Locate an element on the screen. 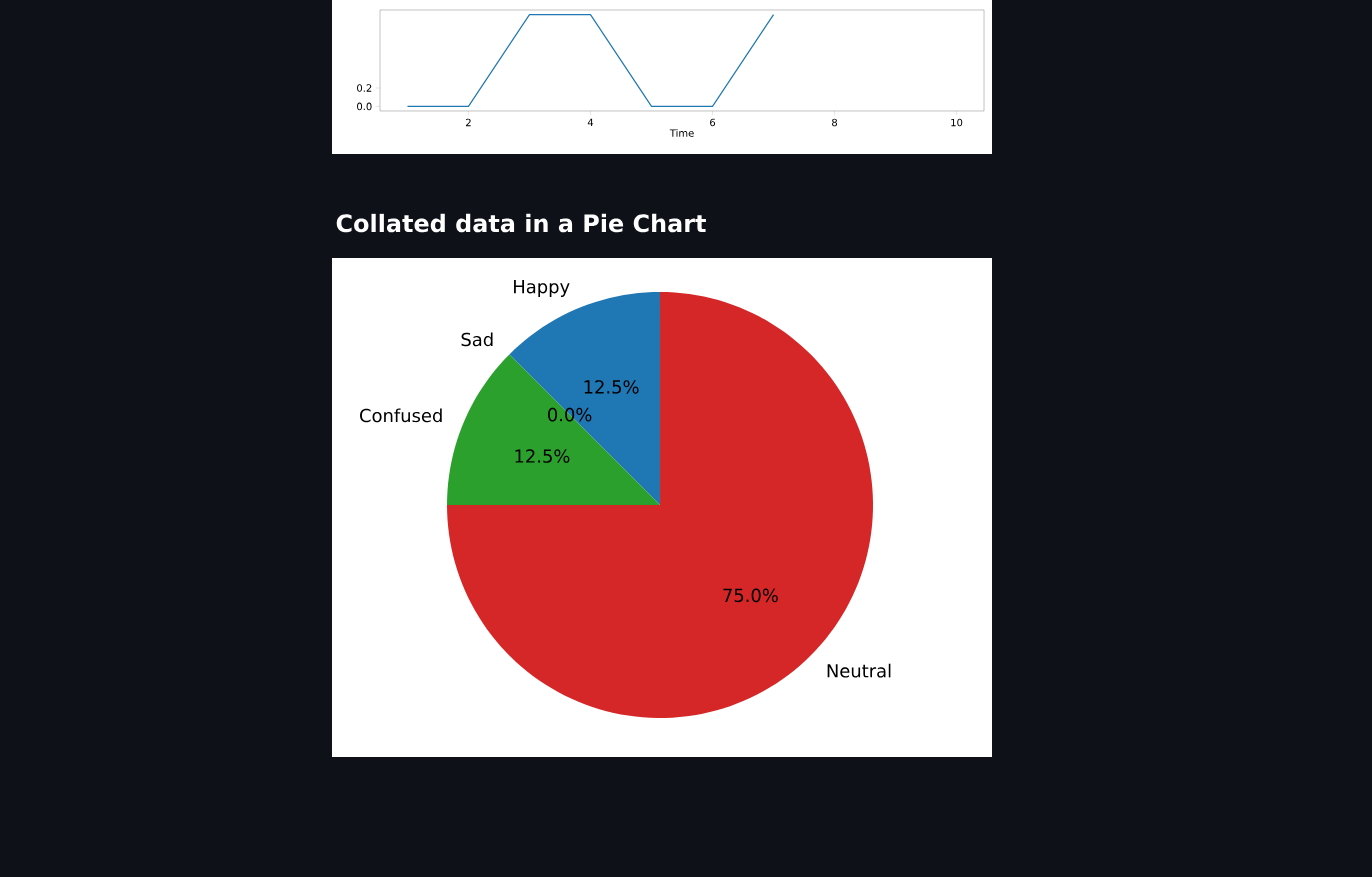 This screenshot has height=877, width=1372. y-tick-label: 0.2 is located at coordinates (364, 88).